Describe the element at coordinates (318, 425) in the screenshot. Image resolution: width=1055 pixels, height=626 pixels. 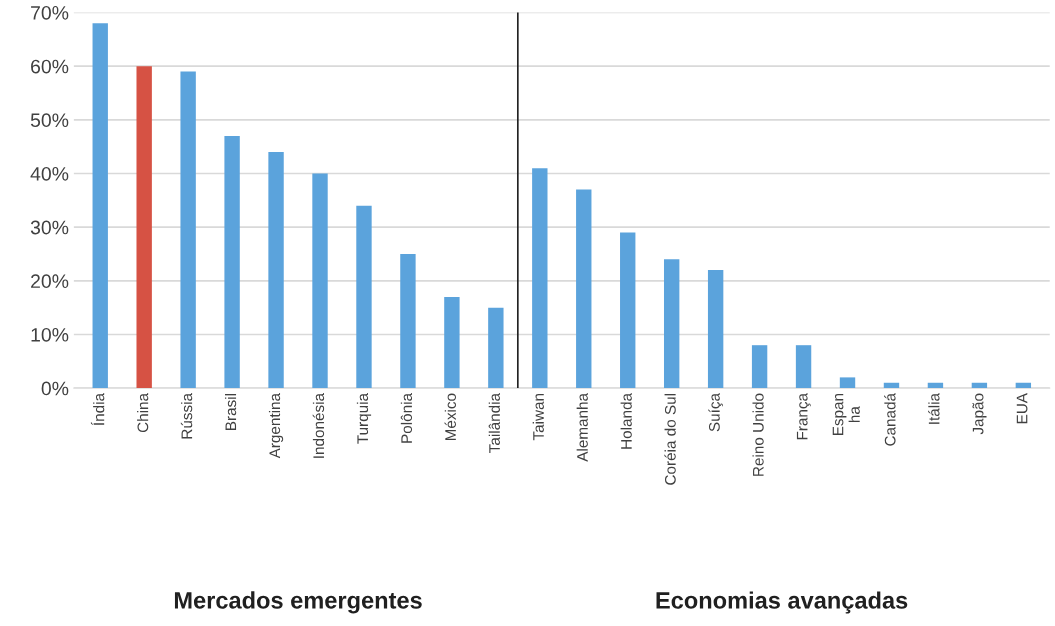
I see `x-tick-label: Indonésia` at that location.